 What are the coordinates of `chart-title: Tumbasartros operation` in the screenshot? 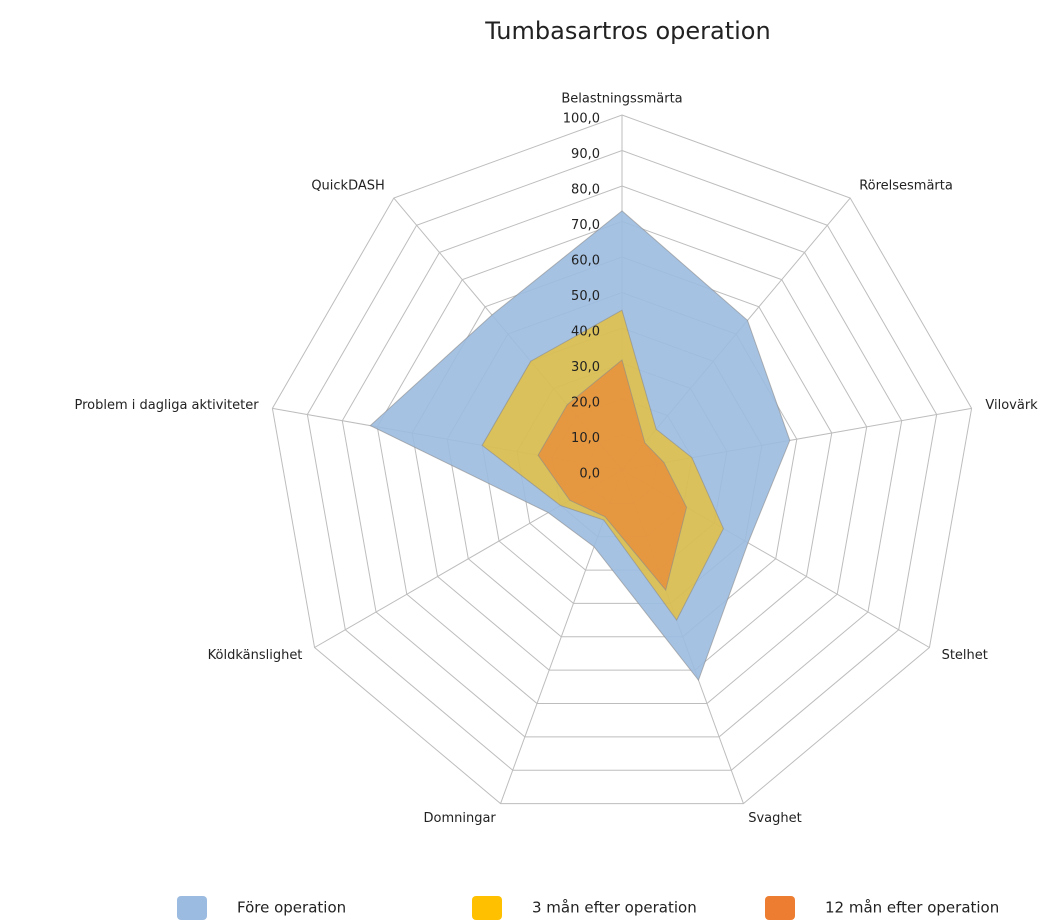 It's located at (627, 31).